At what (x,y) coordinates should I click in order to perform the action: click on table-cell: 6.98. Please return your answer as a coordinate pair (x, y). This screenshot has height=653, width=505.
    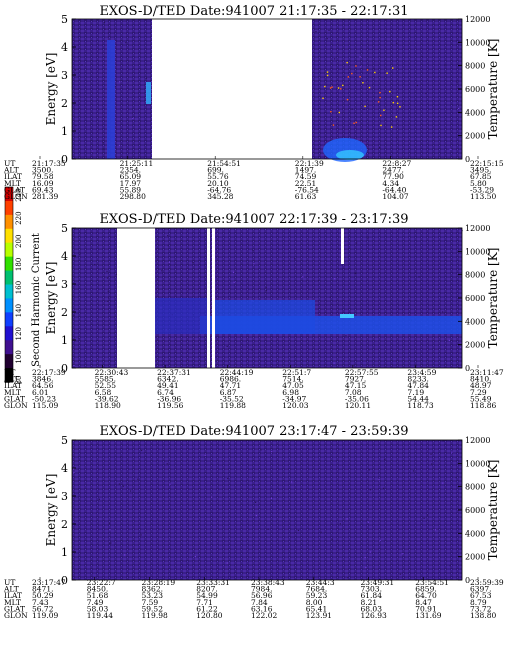
    Looking at the image, I should click on (290, 392).